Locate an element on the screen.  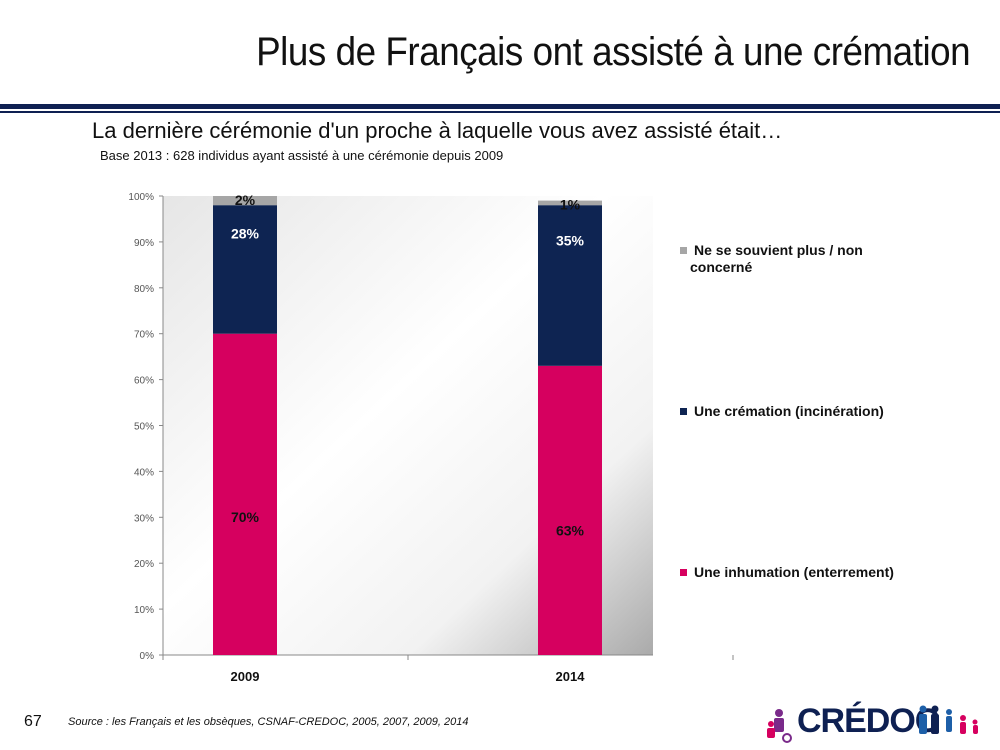
title-divider is located at coordinates (500, 106).